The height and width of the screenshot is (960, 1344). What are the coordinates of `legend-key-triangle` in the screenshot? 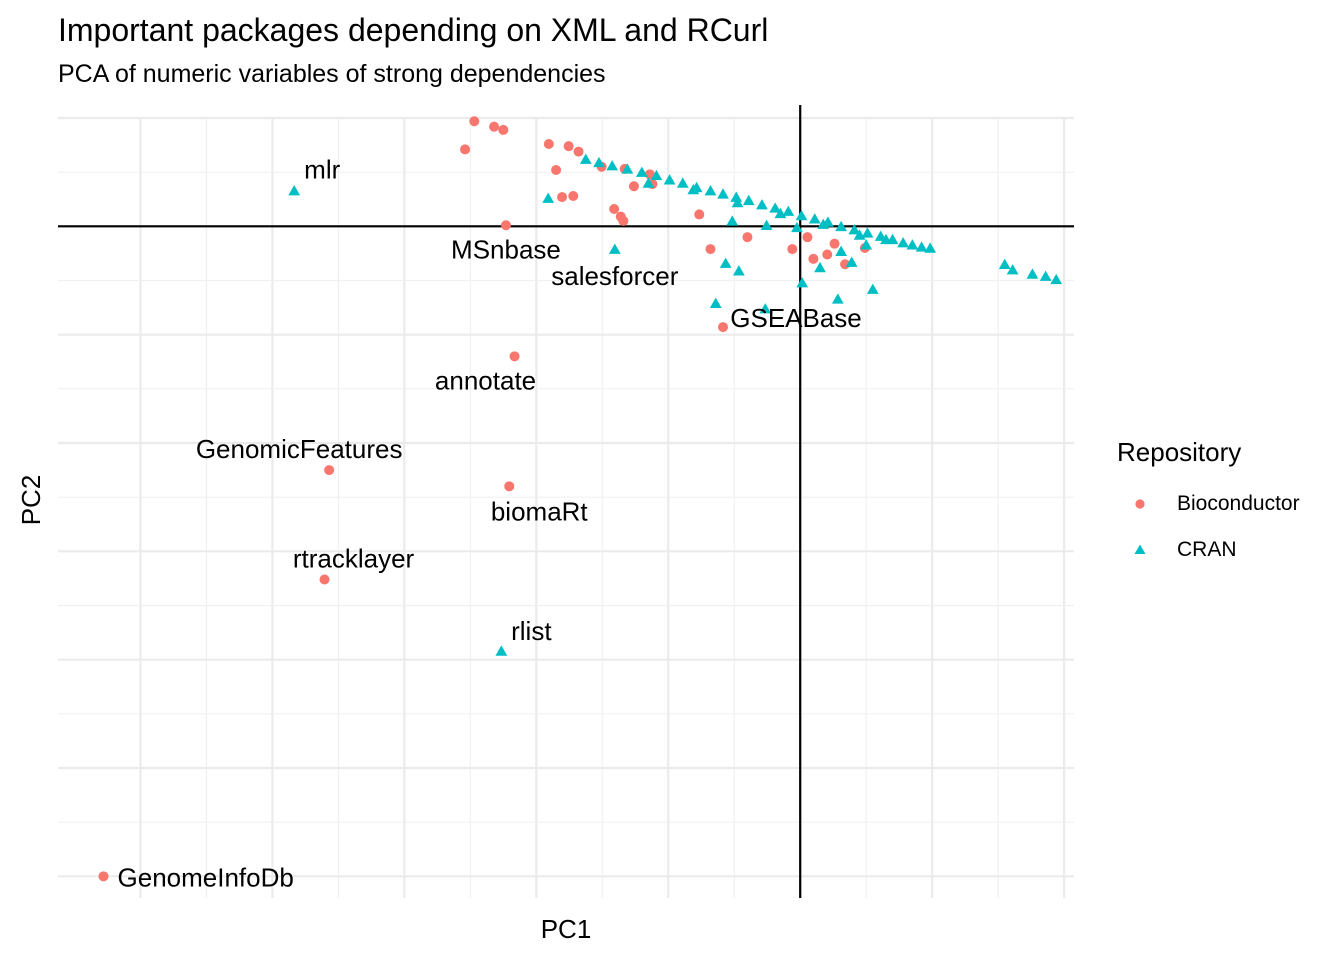 It's located at (1140, 549).